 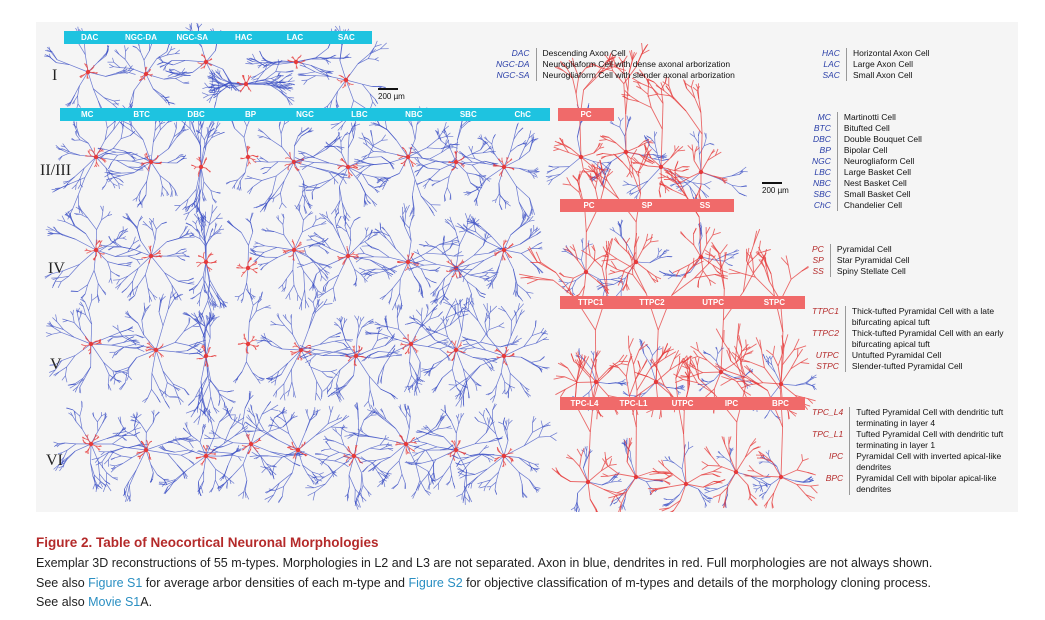 What do you see at coordinates (876, 75) in the screenshot?
I see `legend-row: SAC Small Axon Cell` at bounding box center [876, 75].